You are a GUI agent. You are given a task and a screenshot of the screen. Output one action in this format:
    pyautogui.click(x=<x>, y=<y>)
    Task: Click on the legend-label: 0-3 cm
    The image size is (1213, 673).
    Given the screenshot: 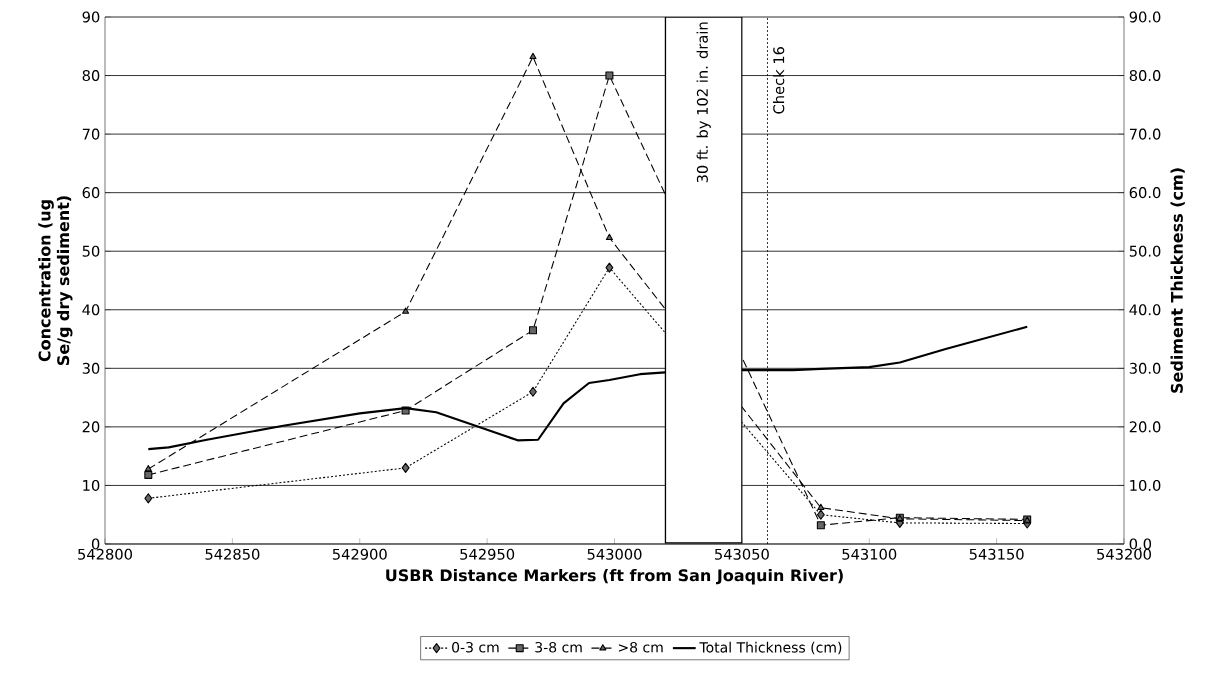 What is the action you would take?
    pyautogui.click(x=475, y=647)
    